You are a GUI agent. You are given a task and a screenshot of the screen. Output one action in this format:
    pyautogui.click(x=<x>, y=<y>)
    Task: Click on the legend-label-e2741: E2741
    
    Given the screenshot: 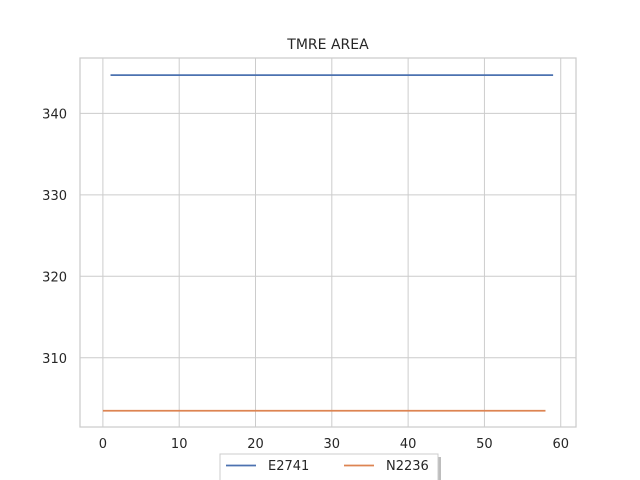 What is the action you would take?
    pyautogui.click(x=288, y=466)
    